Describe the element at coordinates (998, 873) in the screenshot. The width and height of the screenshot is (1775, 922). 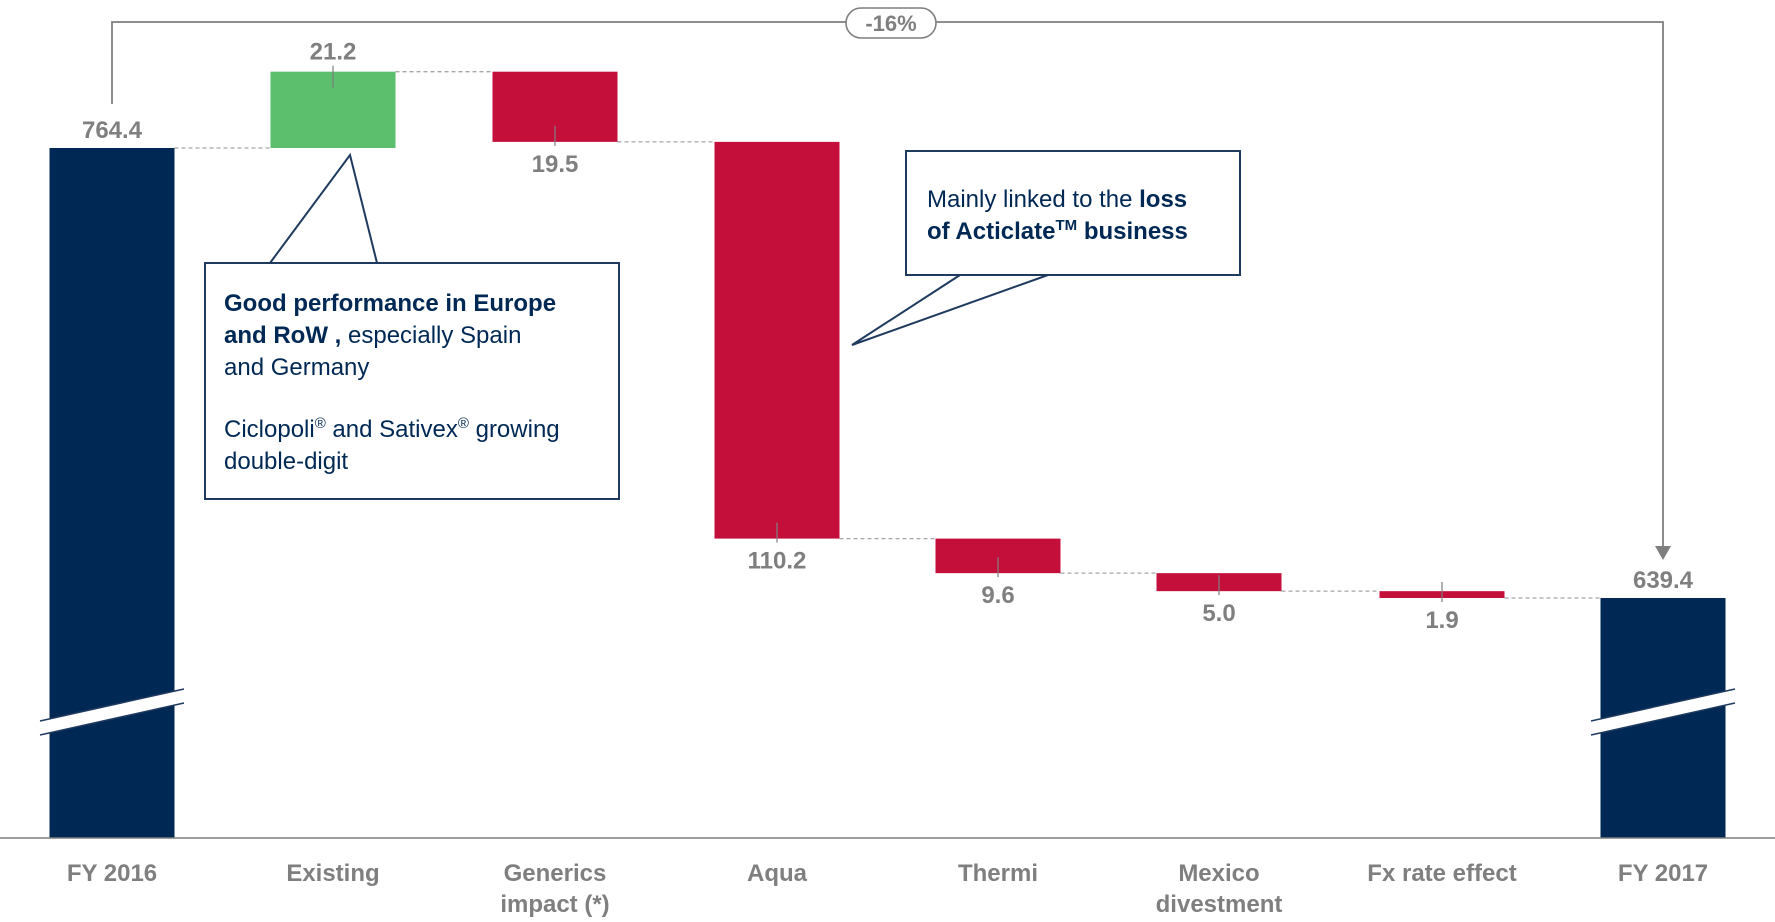
I see `category-label: Thermi` at that location.